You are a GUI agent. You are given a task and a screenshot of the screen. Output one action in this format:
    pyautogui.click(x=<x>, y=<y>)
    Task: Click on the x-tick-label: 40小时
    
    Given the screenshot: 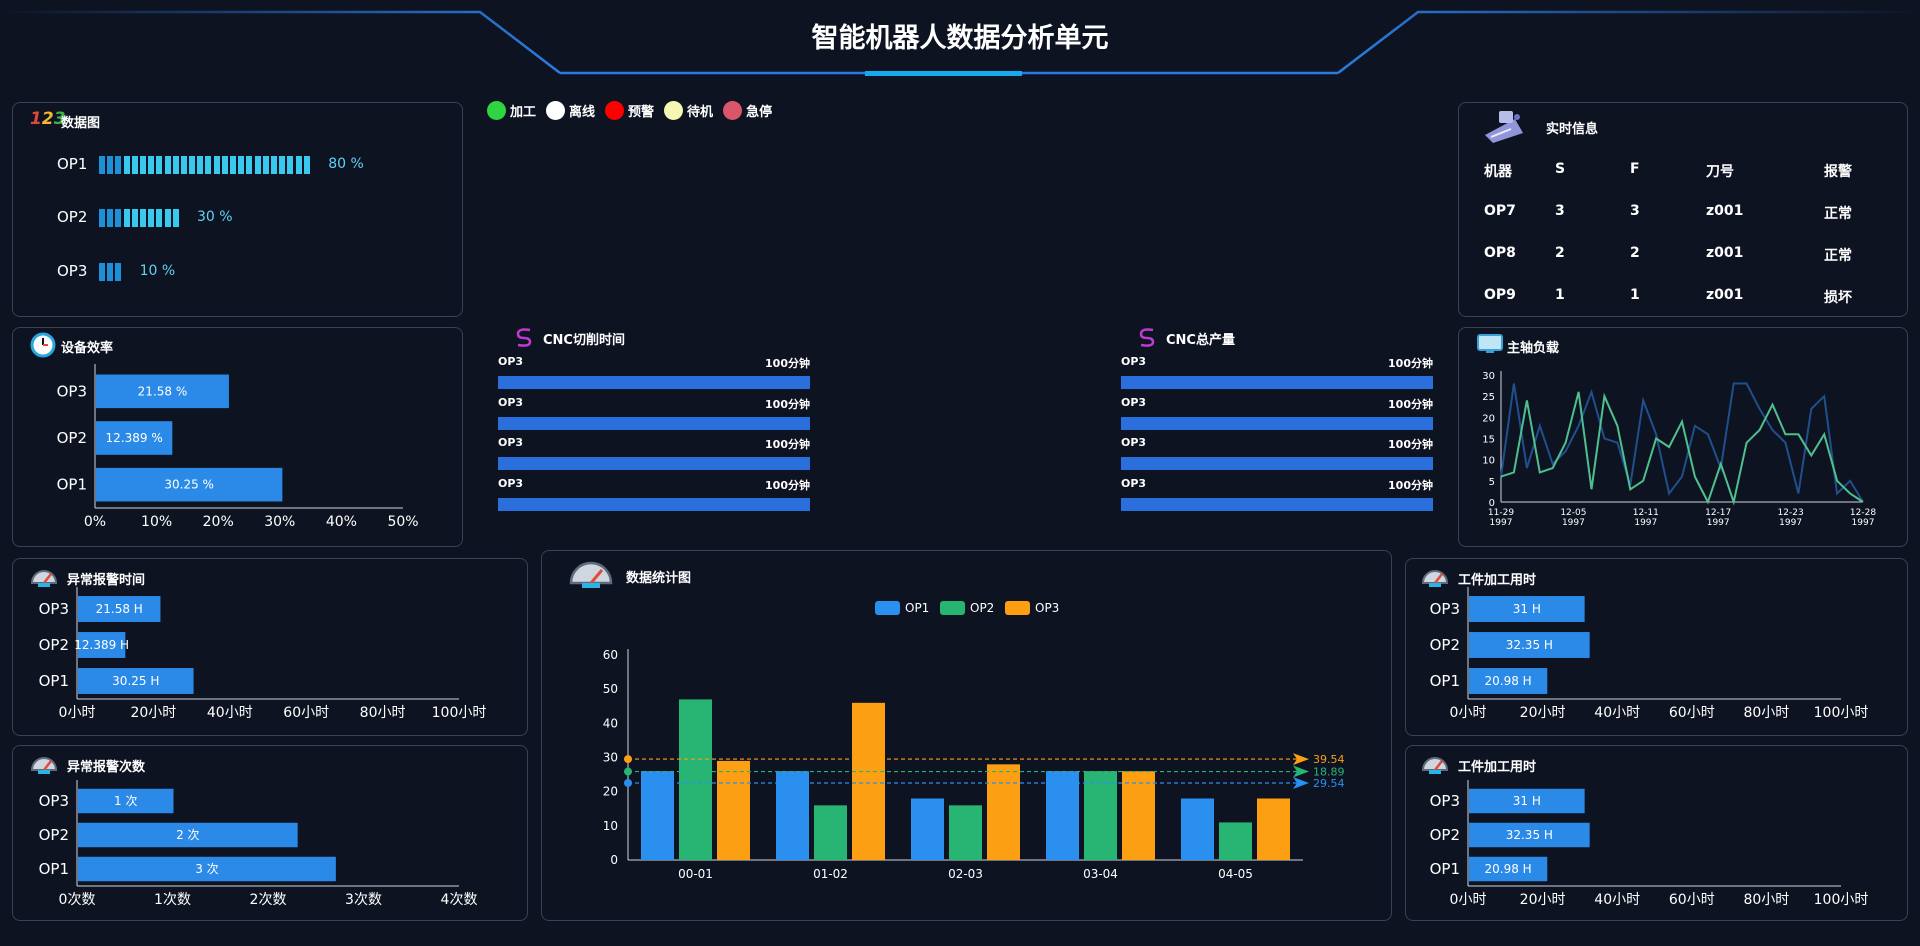 What is the action you would take?
    pyautogui.click(x=1617, y=713)
    